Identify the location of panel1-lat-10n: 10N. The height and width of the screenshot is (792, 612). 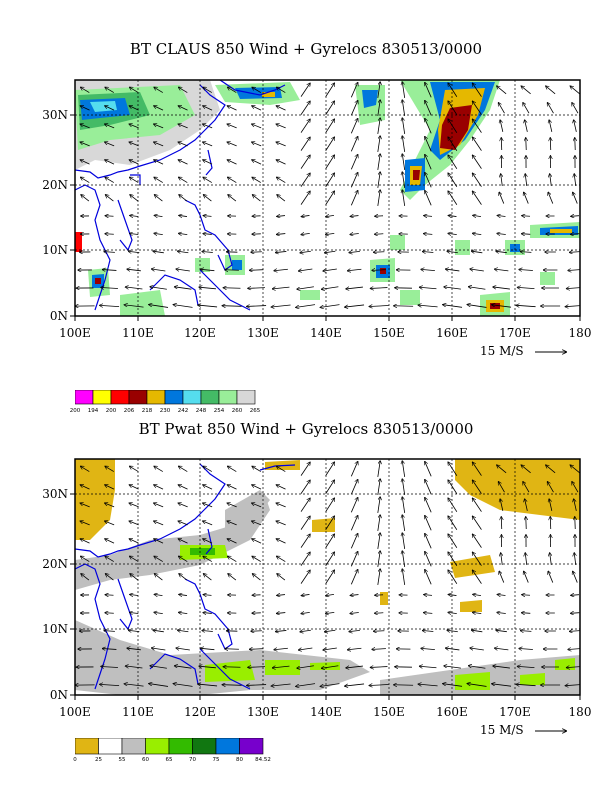
(55, 250).